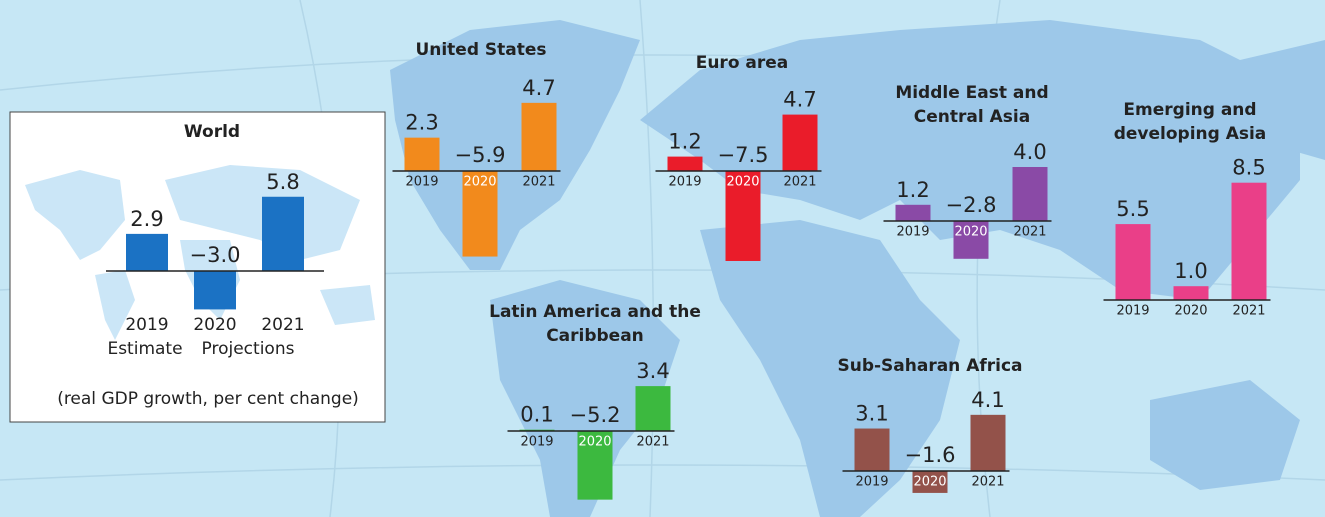  Describe the element at coordinates (652, 371) in the screenshot. I see `value-label: 3.4` at that location.